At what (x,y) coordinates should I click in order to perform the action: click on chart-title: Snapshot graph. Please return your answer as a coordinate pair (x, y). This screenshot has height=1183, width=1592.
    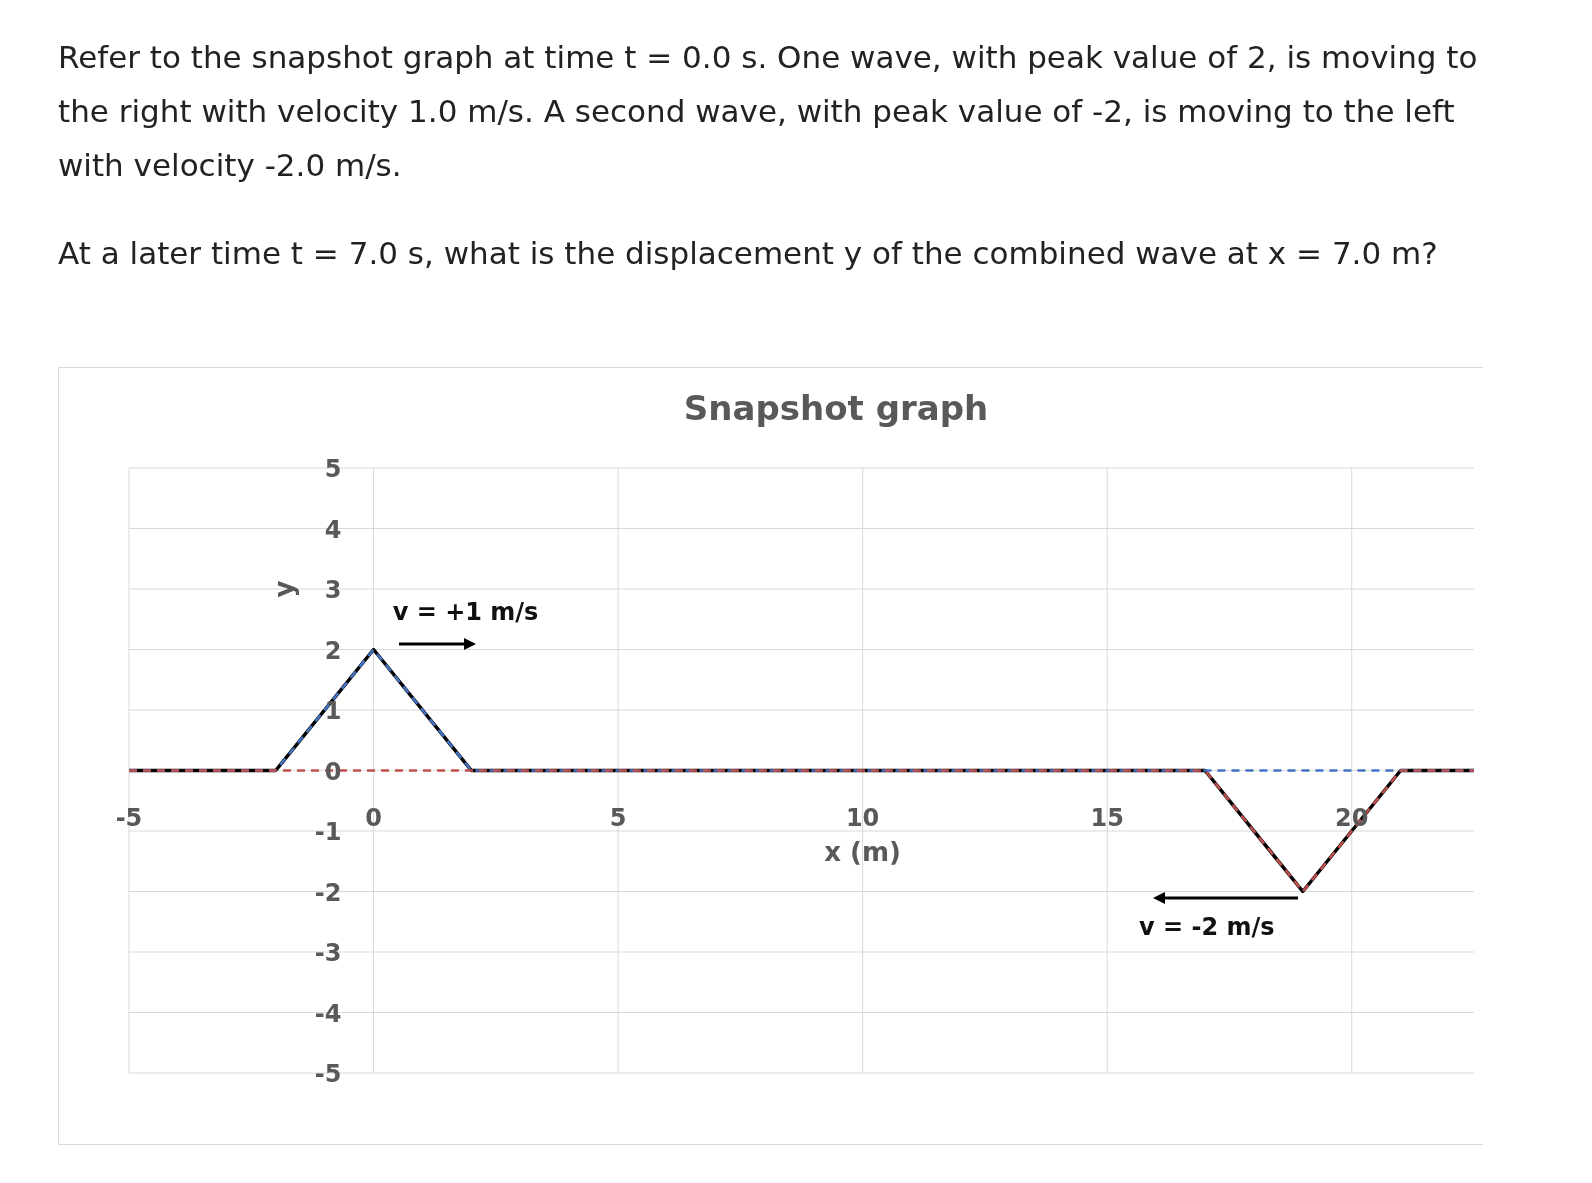
    Looking at the image, I should click on (836, 408).